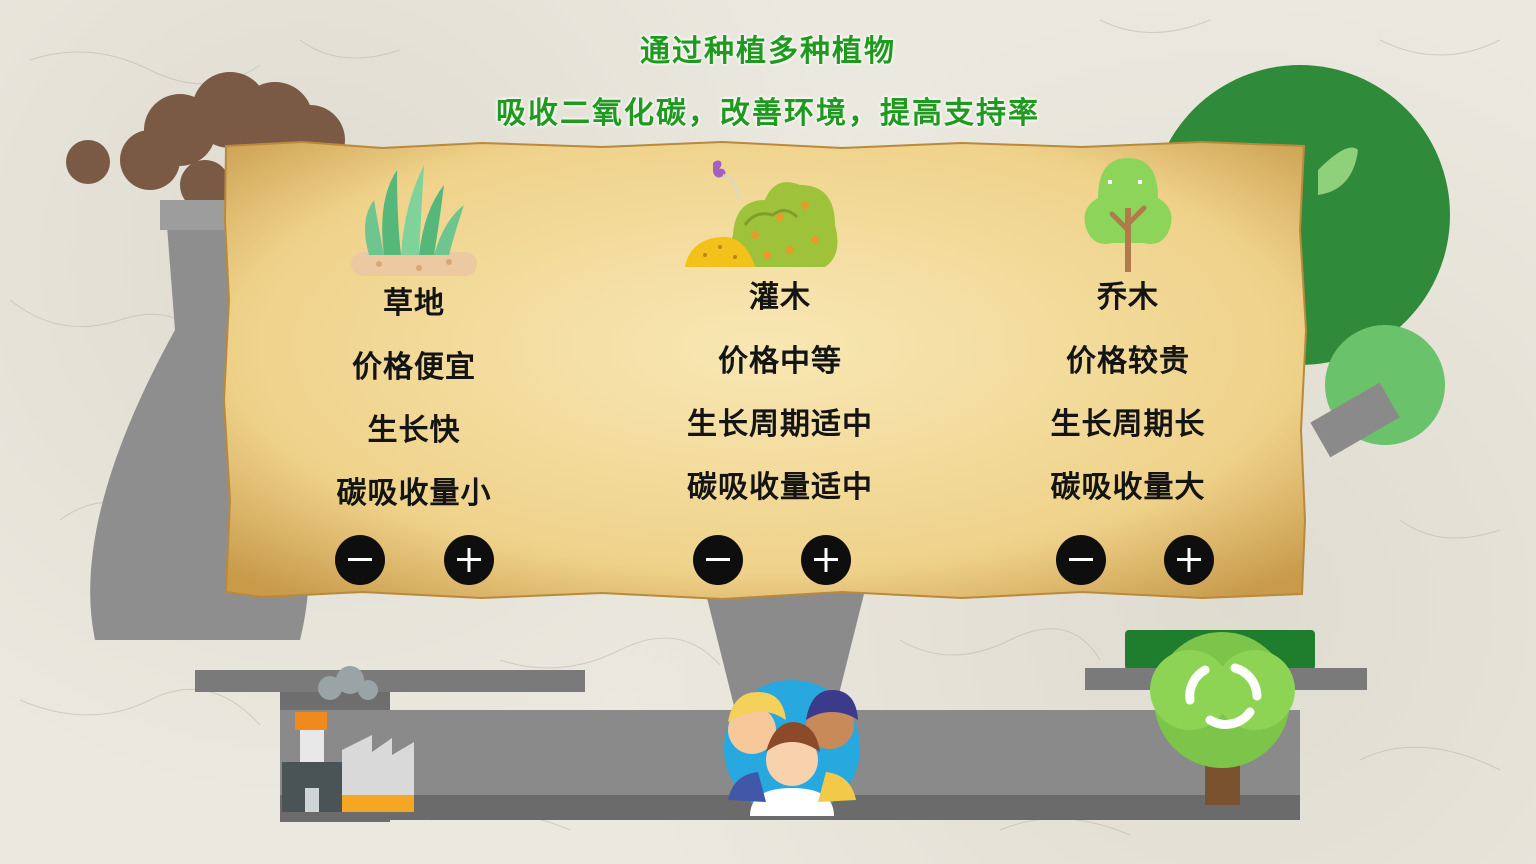  What do you see at coordinates (768, 113) in the screenshot?
I see `title-line-2: 吸收二氧化碳，改善环境，提高支持率` at bounding box center [768, 113].